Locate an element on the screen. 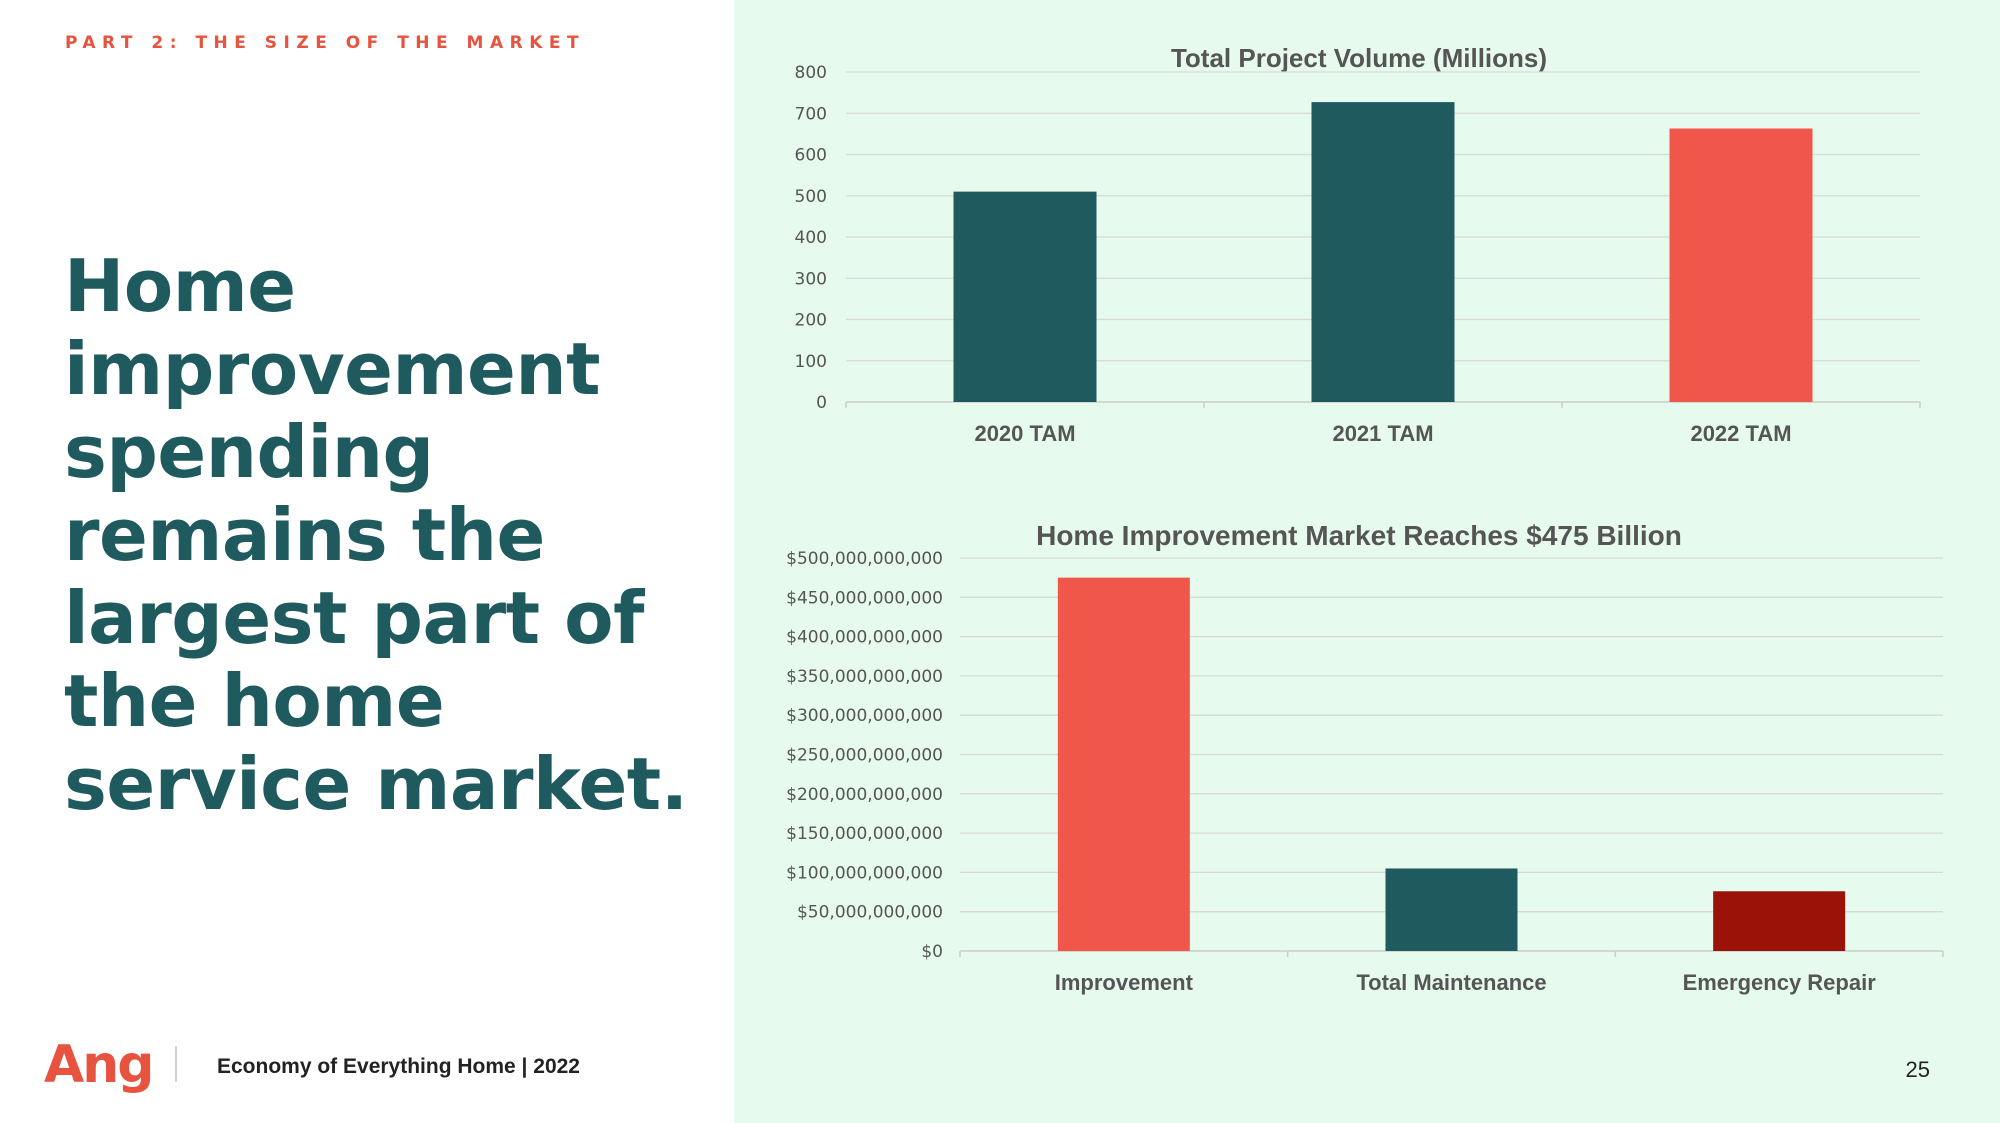 This screenshot has height=1123, width=2000. market-chart-category-label: Emergency Repair is located at coordinates (1780, 982).